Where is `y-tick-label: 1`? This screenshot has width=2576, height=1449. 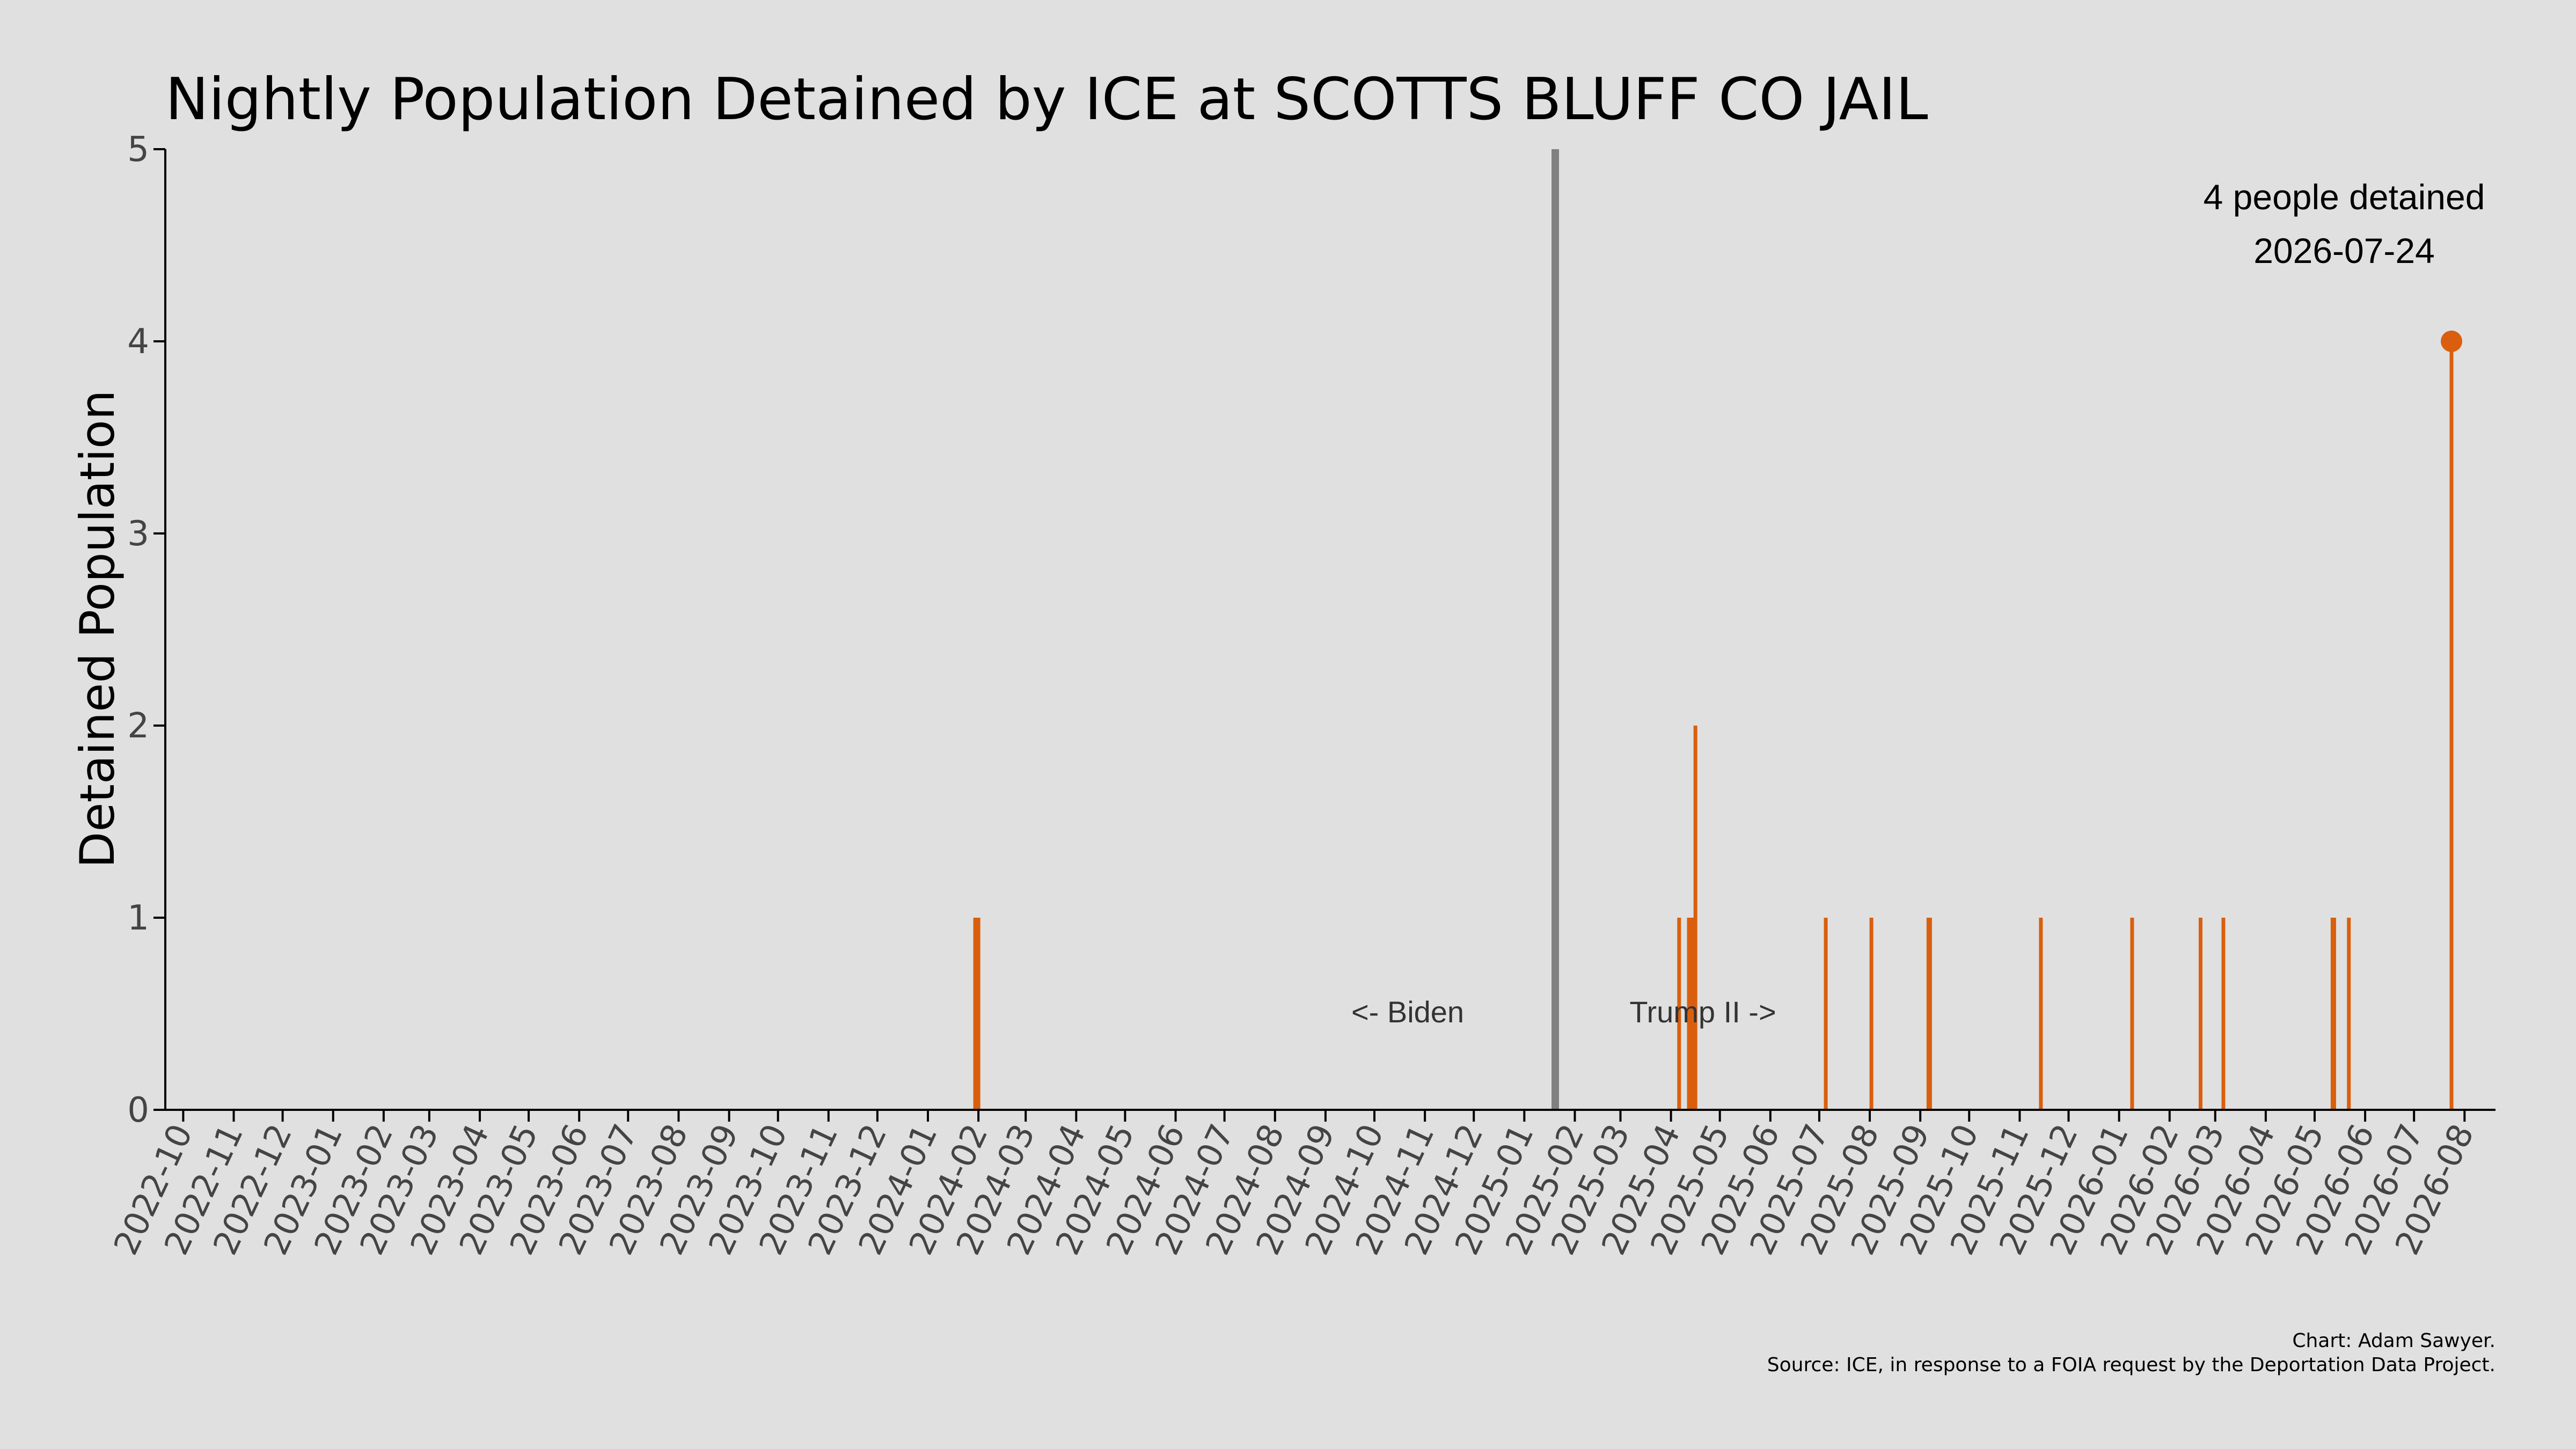
y-tick-label: 1 is located at coordinates (138, 918).